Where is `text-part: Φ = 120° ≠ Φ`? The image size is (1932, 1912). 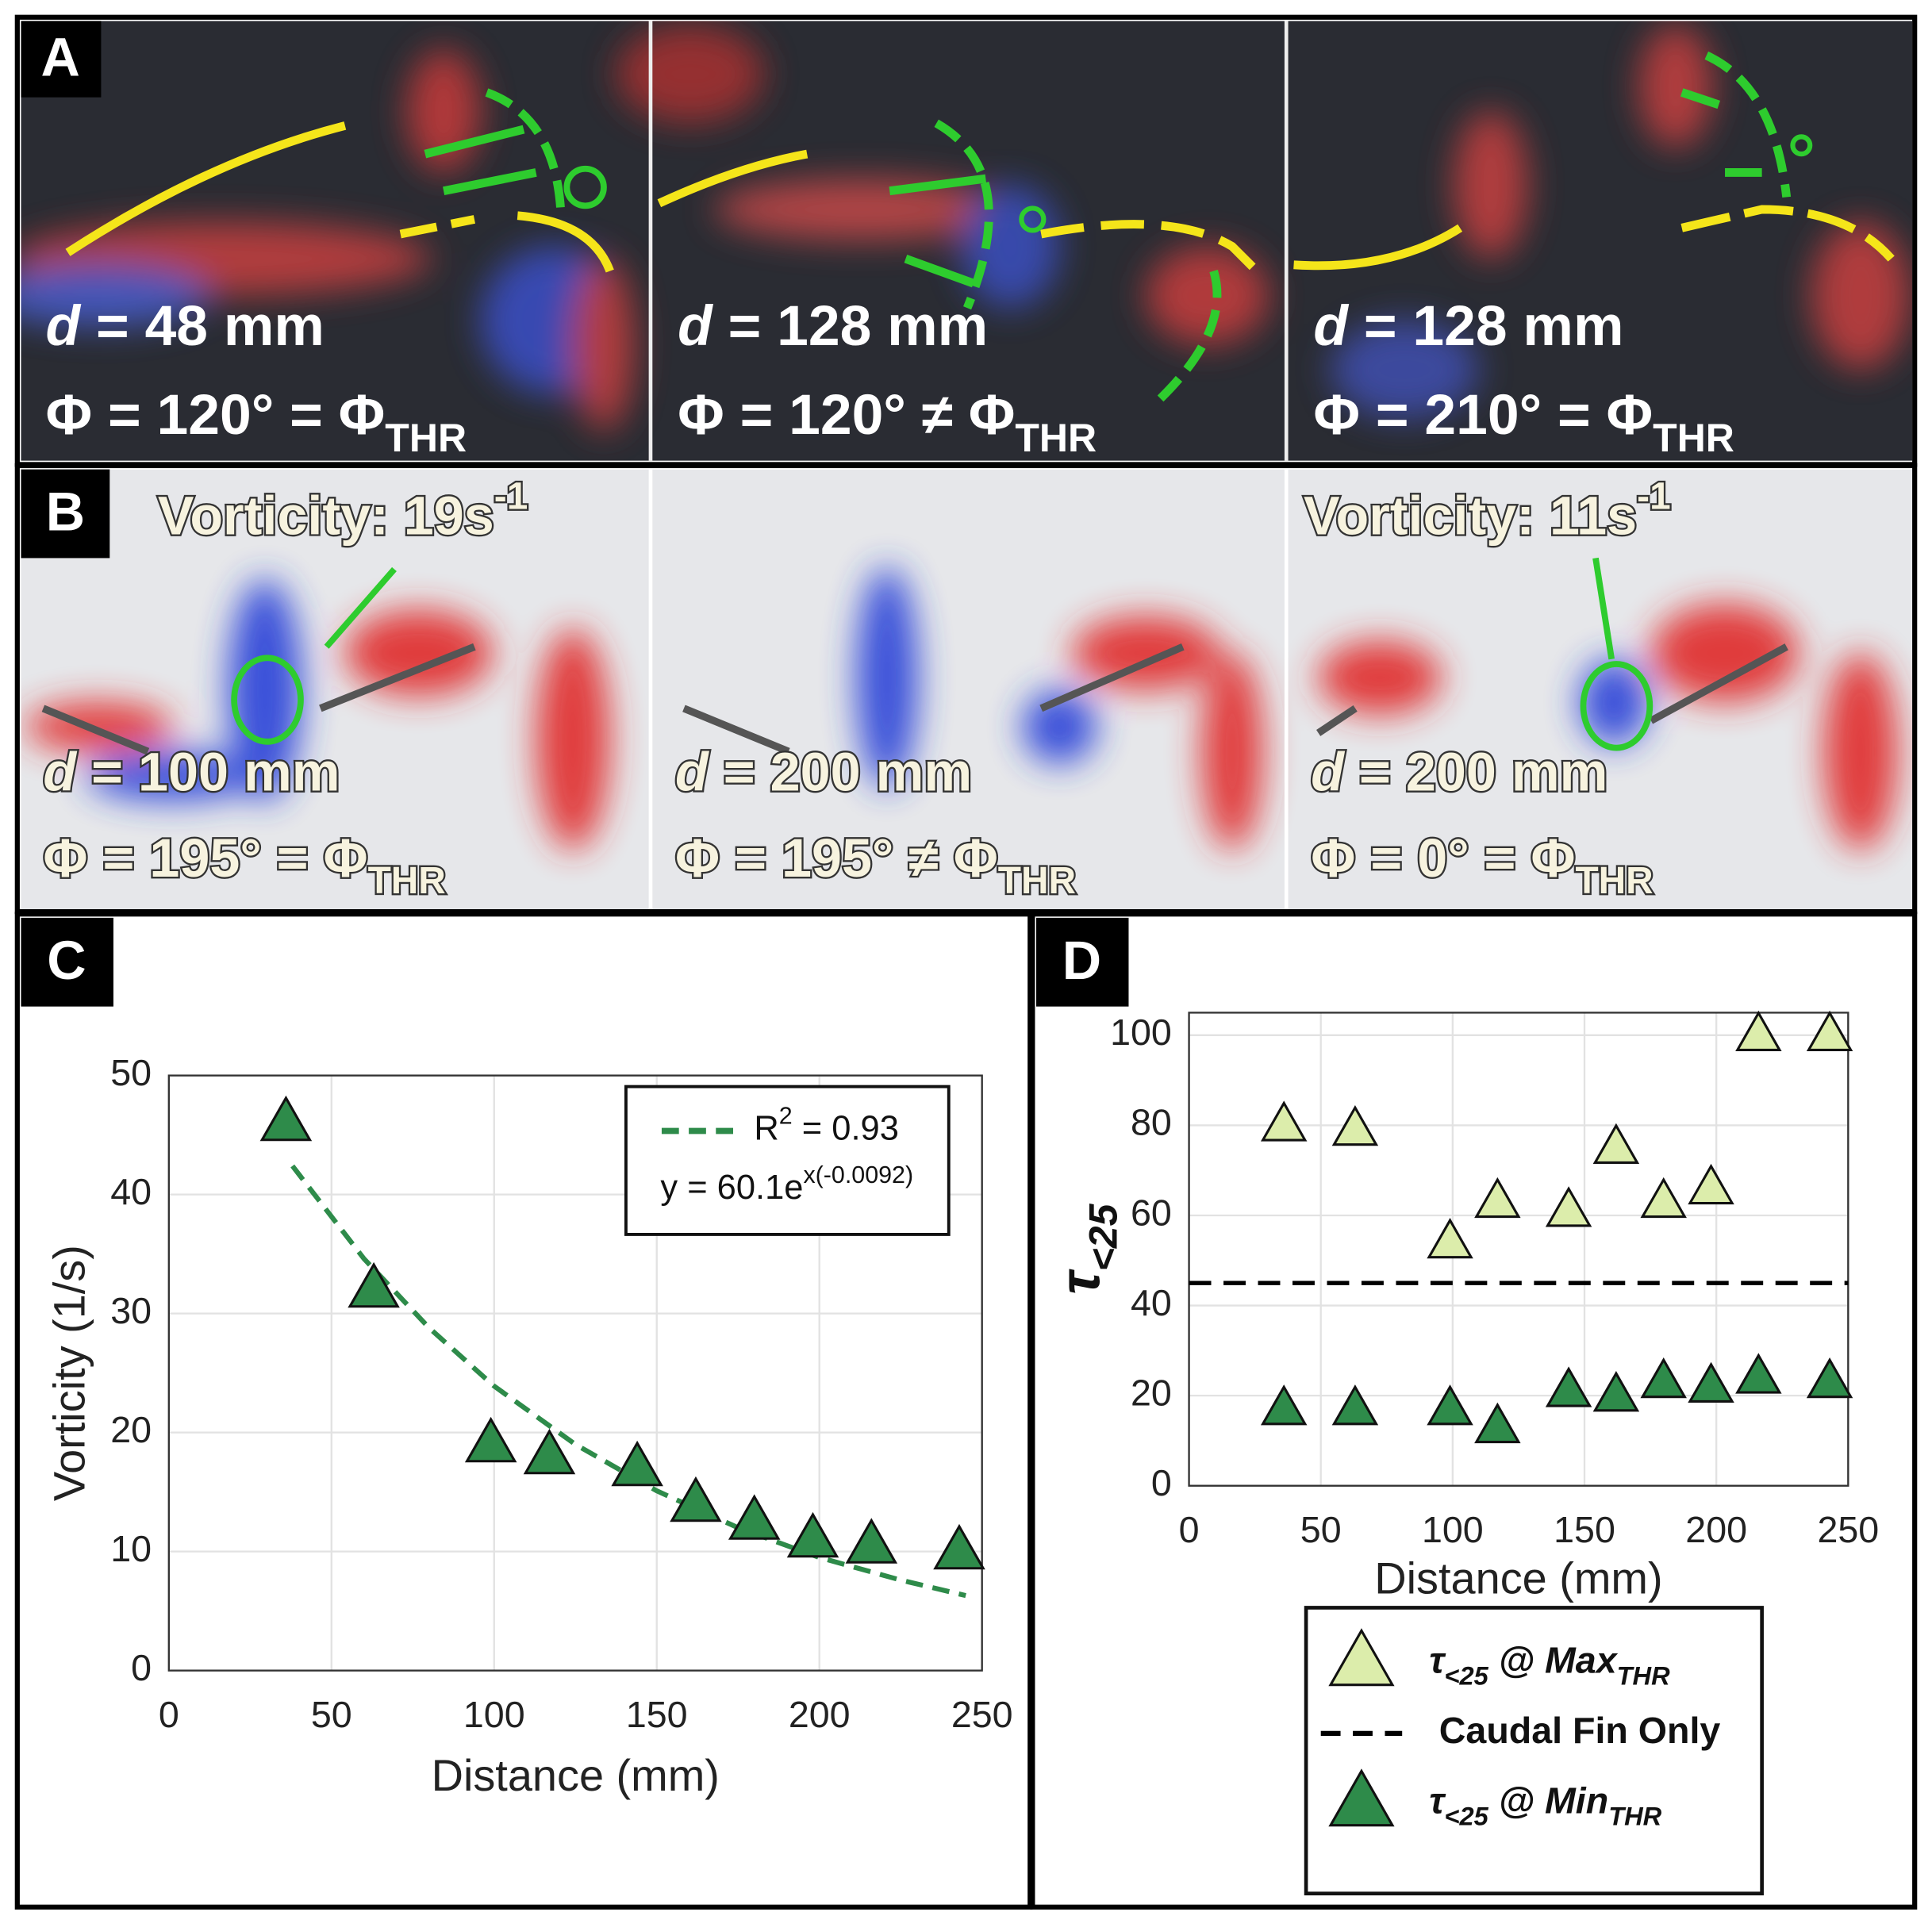 text-part: Φ = 120° ≠ Φ is located at coordinates (846, 415).